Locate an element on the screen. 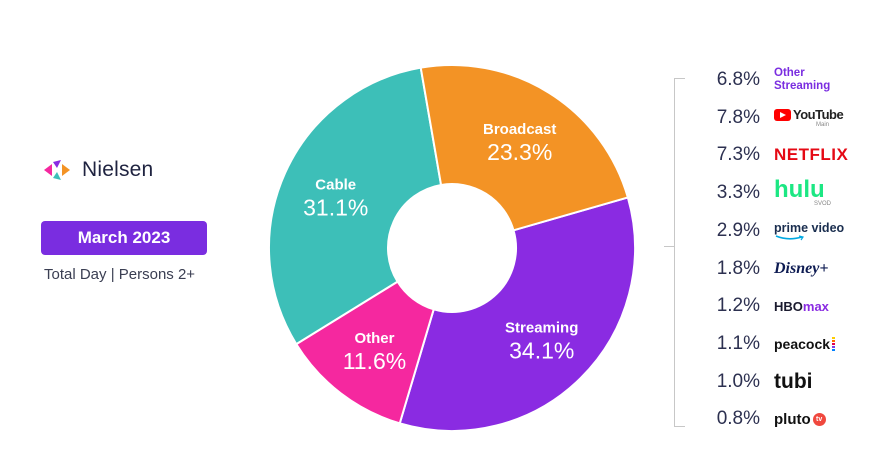 This screenshot has width=892, height=472. slice-label-cable: Cable is located at coordinates (335, 185).